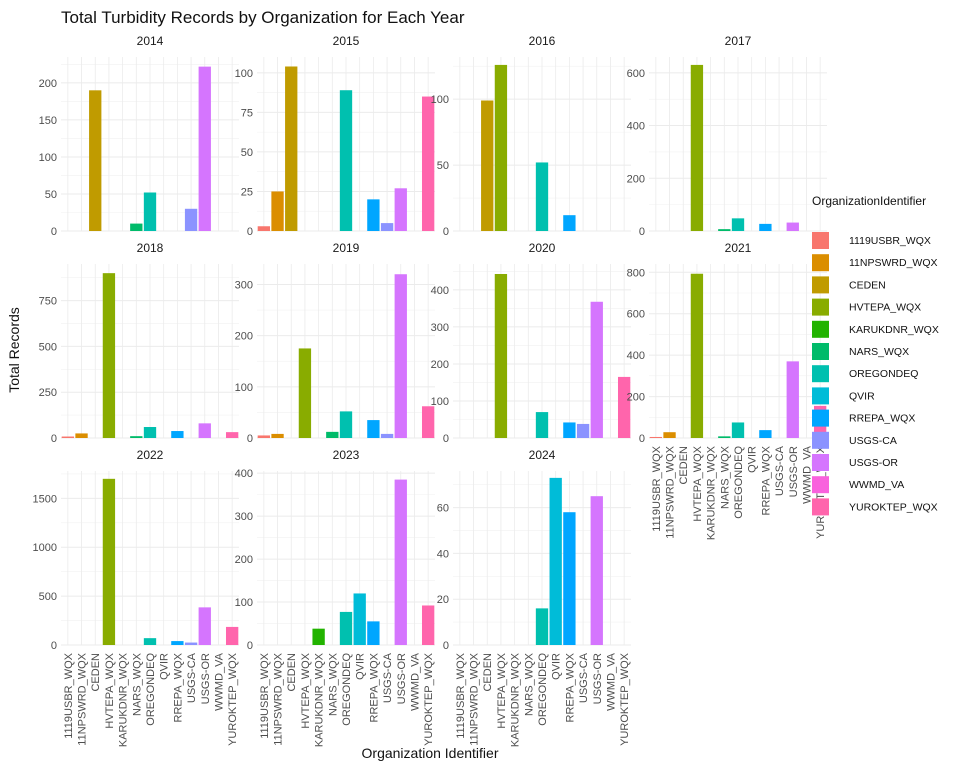 The height and width of the screenshot is (768, 960). I want to click on bar-2021-11NPSWRD_WQX, so click(669, 435).